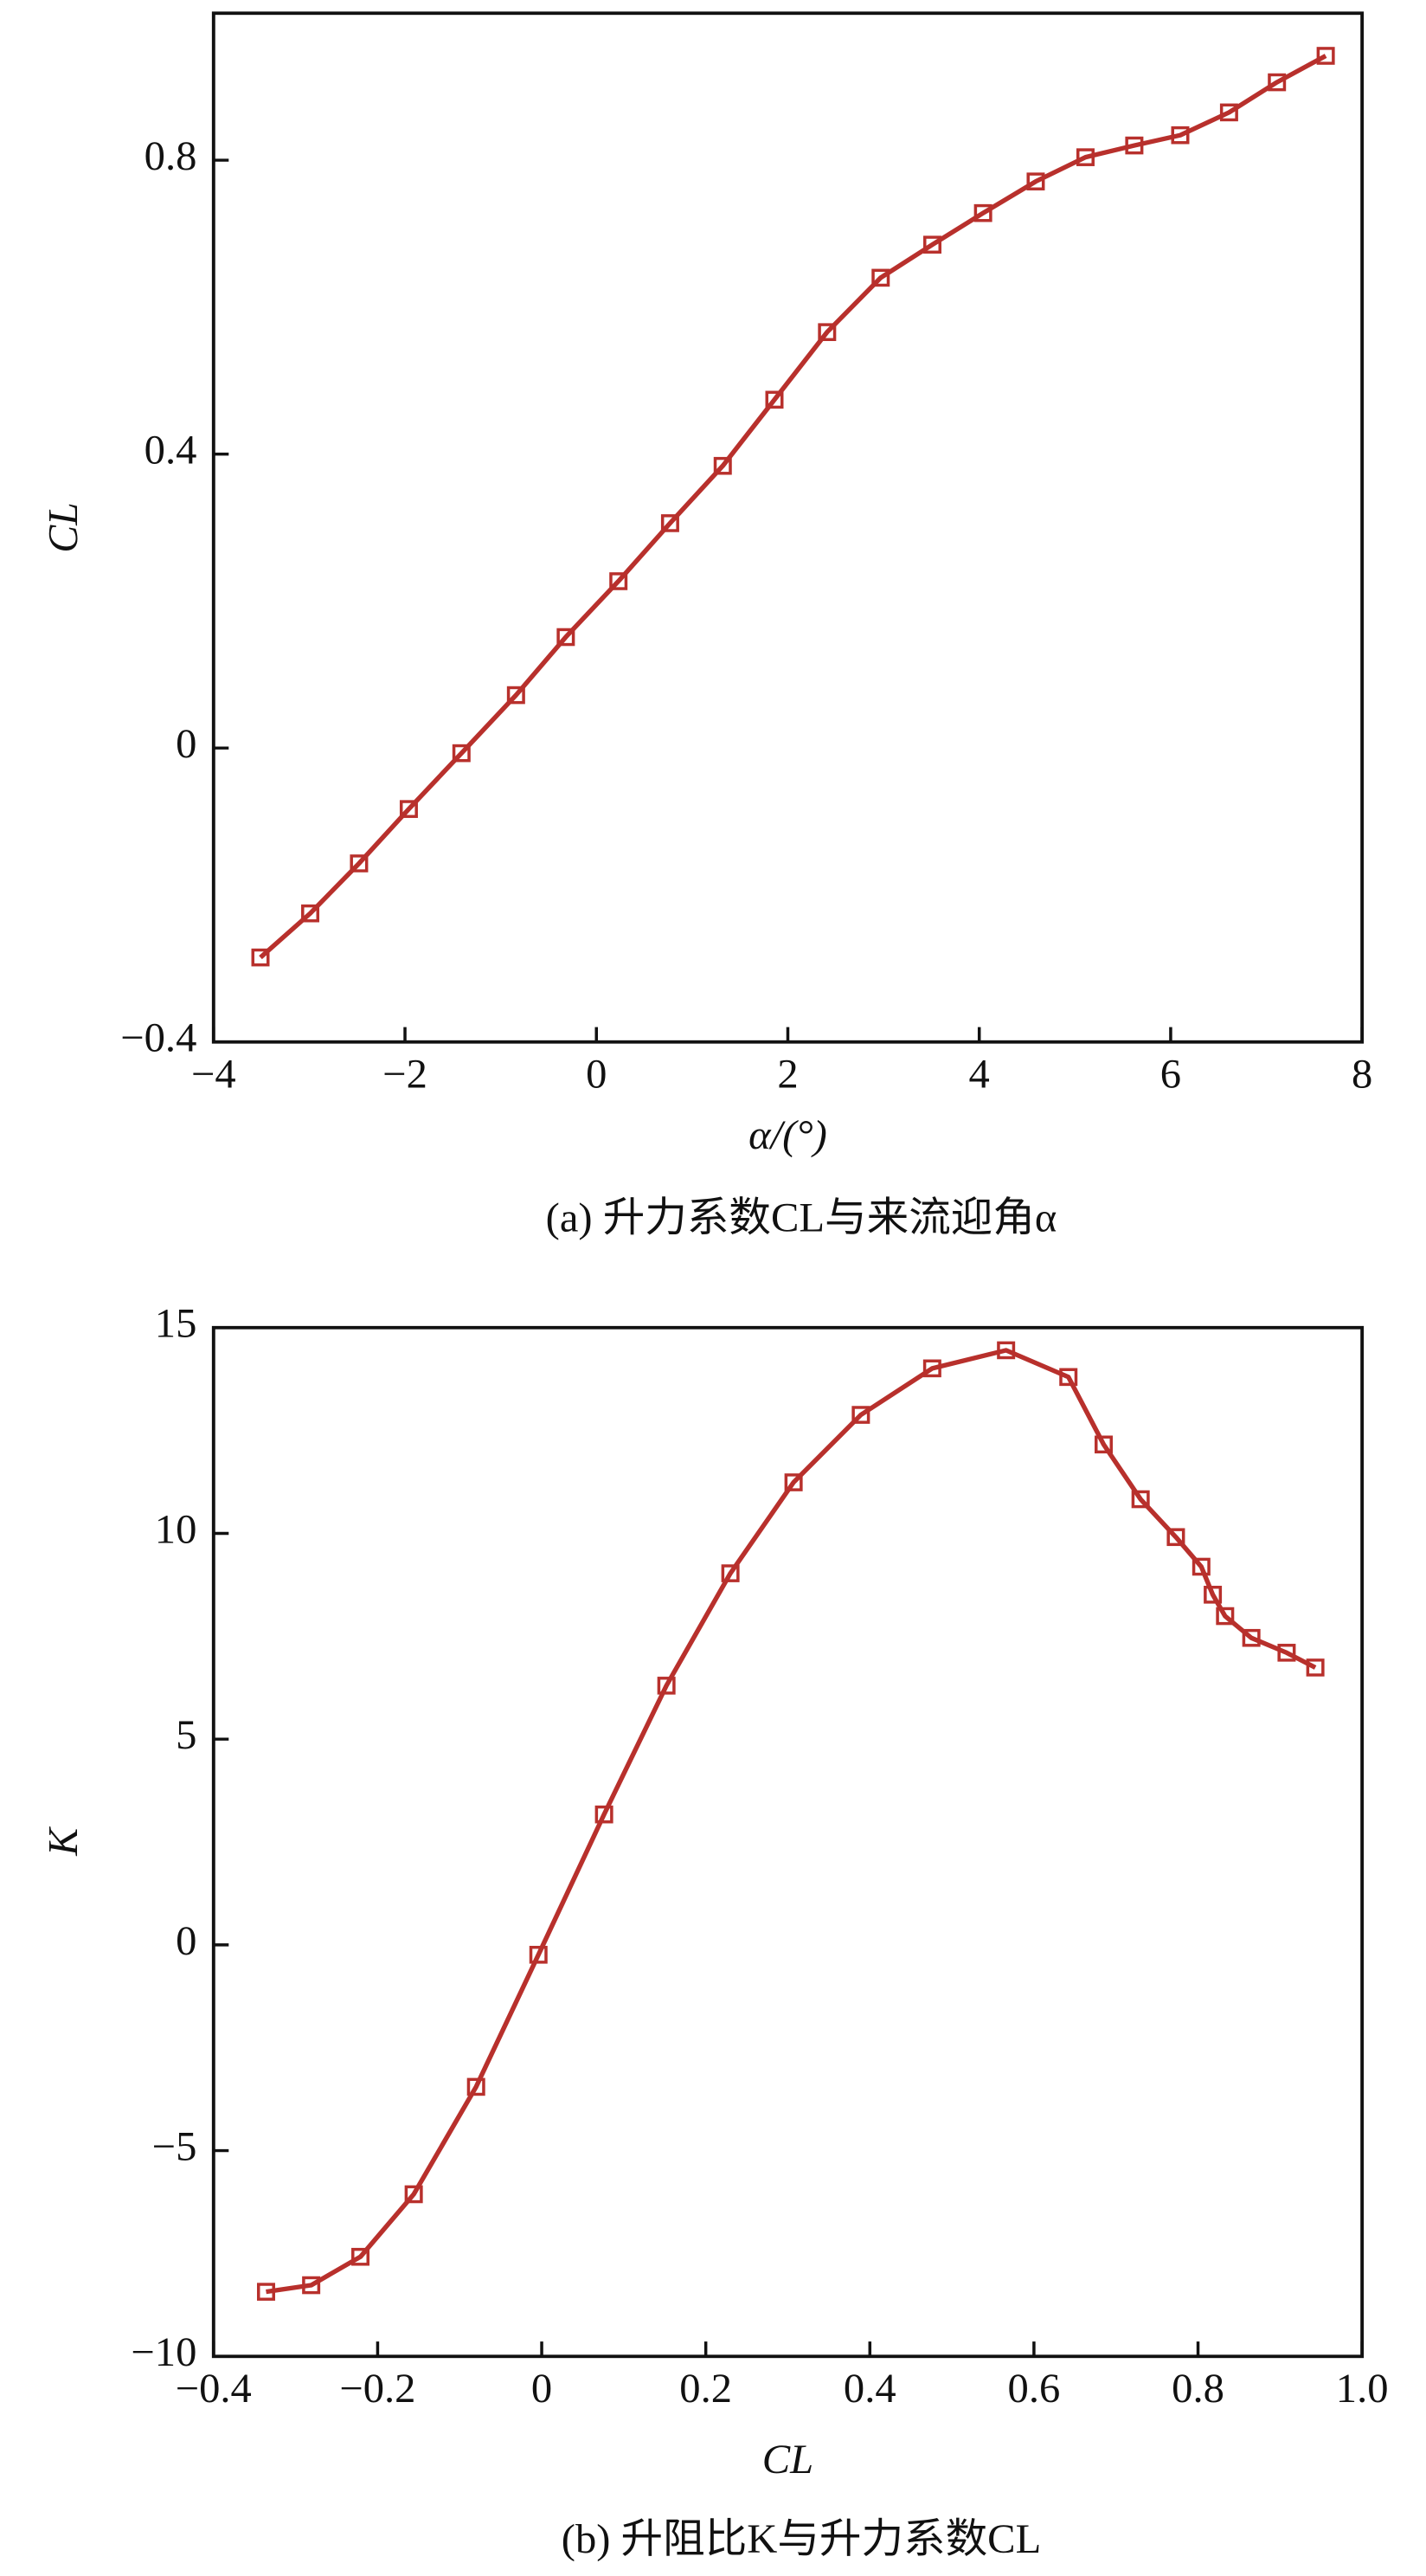 This screenshot has width=1426, height=2576. Describe the element at coordinates (1198, 2389) in the screenshot. I see `x-tick-label: 0.8` at that location.